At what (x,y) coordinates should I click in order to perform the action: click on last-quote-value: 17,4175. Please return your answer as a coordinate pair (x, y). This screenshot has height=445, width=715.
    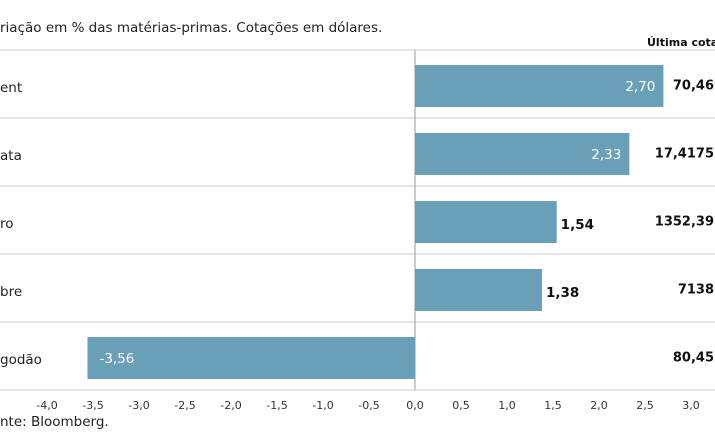
    Looking at the image, I should click on (684, 154).